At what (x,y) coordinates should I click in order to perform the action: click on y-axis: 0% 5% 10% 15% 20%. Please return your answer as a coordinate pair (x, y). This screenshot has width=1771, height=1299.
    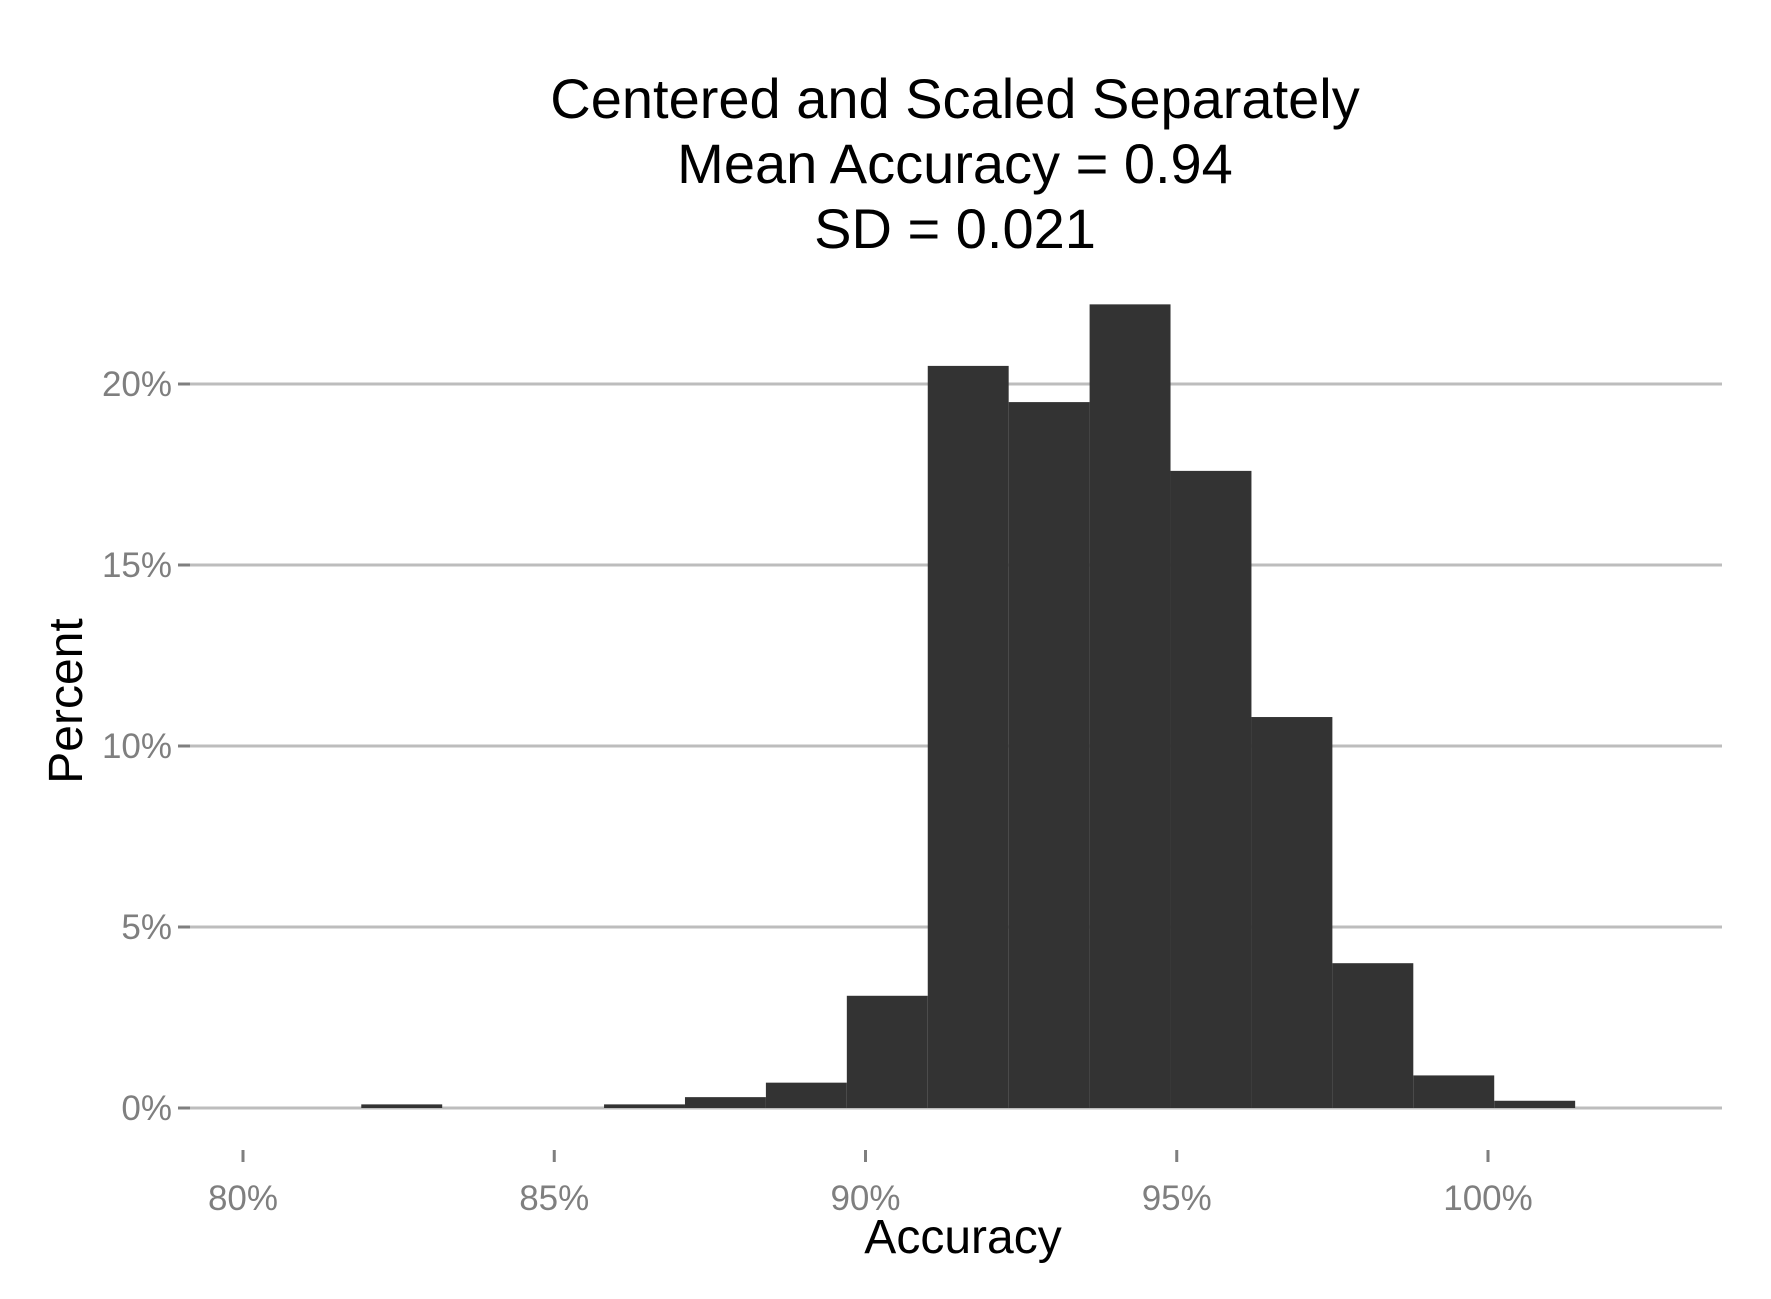
    Looking at the image, I should click on (146, 746).